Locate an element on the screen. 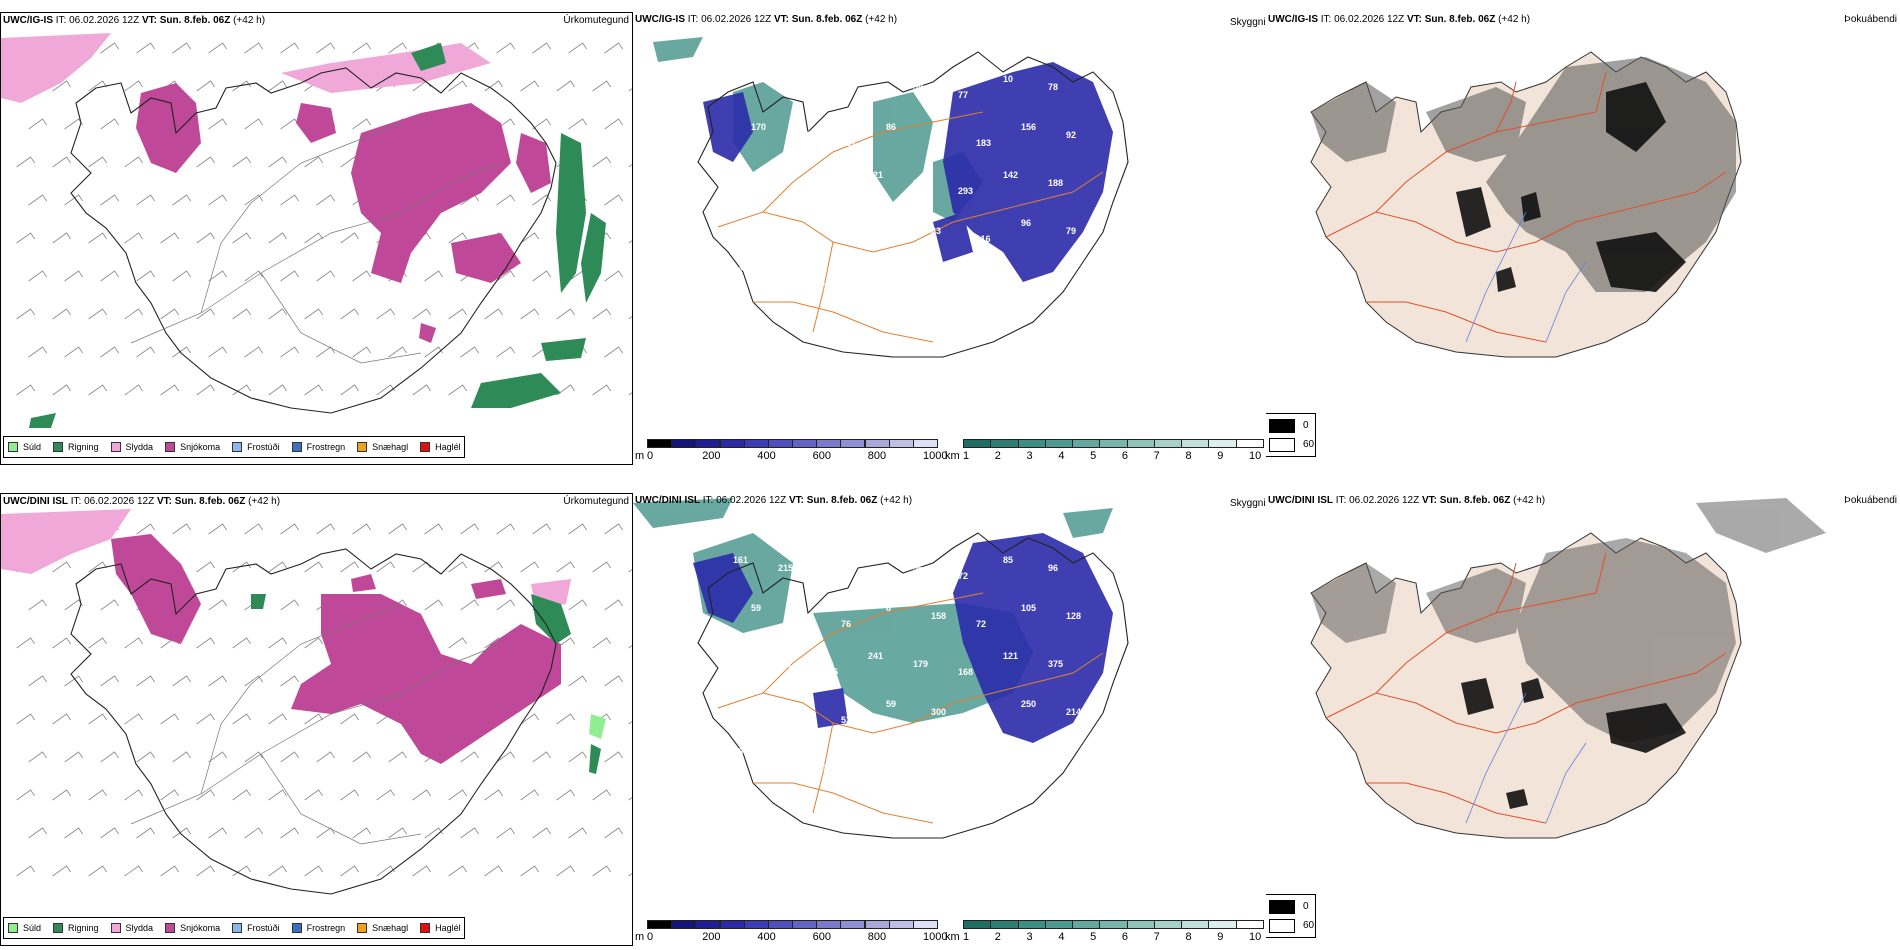 The height and width of the screenshot is (950, 1900). valid-time: Sun. 8.feb. 06Z is located at coordinates (1473, 500).